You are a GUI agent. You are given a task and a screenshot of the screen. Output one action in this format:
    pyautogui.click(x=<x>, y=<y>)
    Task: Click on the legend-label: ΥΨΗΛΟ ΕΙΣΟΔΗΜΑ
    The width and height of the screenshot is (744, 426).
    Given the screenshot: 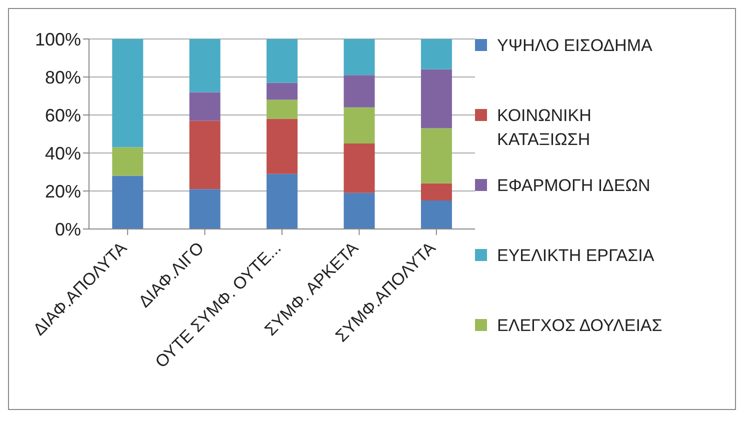 What is the action you would take?
    pyautogui.click(x=575, y=46)
    